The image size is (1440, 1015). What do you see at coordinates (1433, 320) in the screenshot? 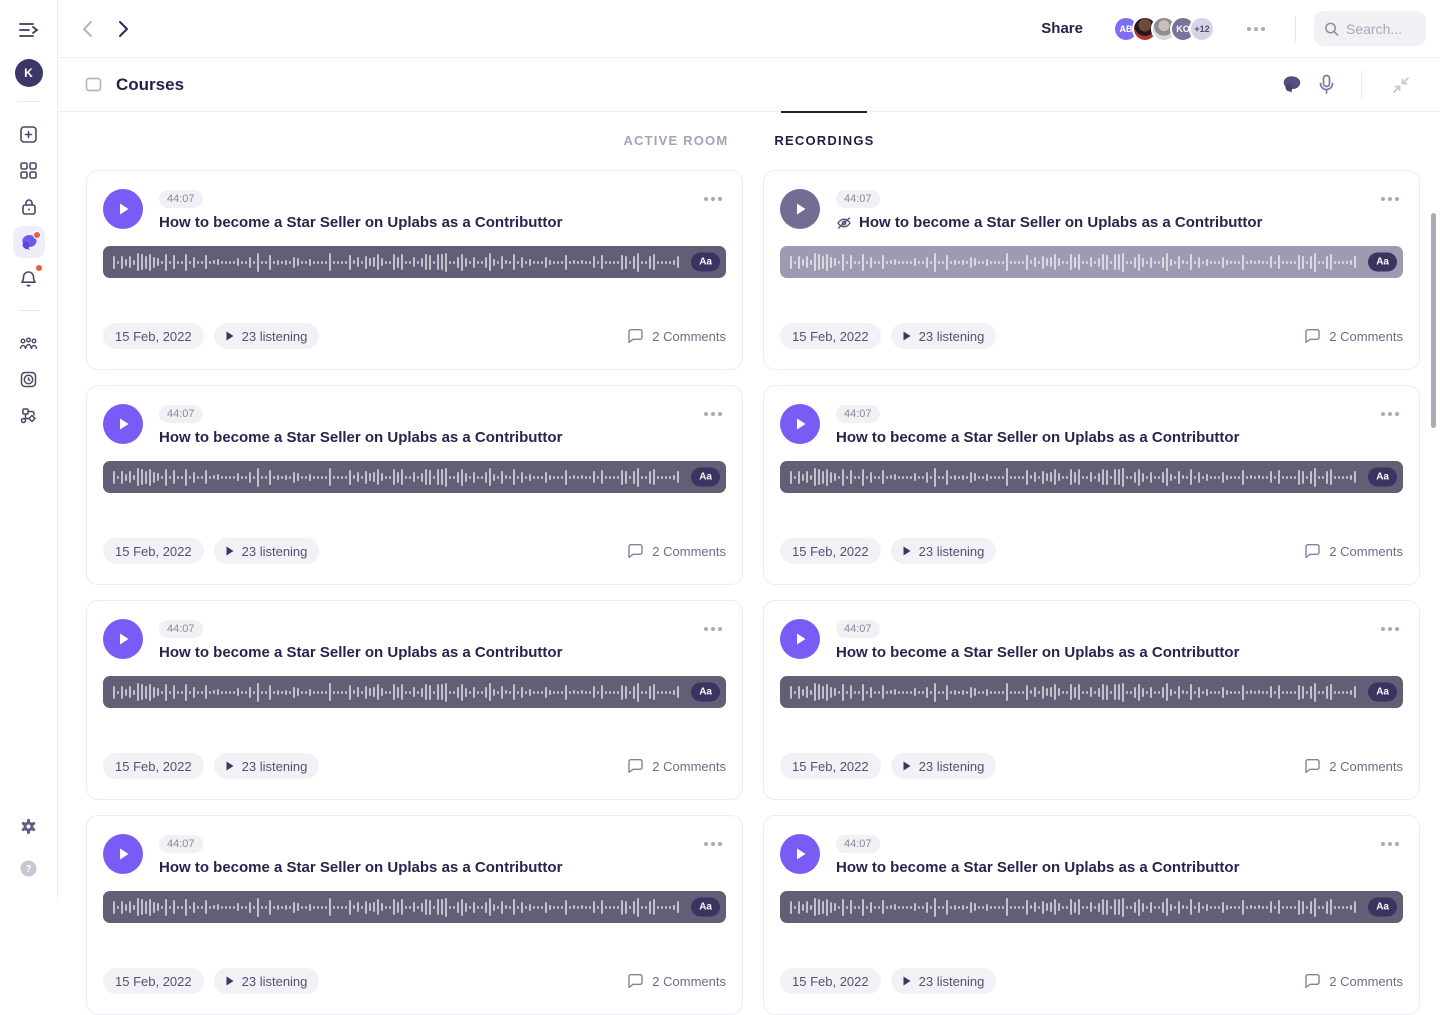
I see `scrollbar-thumb` at bounding box center [1433, 320].